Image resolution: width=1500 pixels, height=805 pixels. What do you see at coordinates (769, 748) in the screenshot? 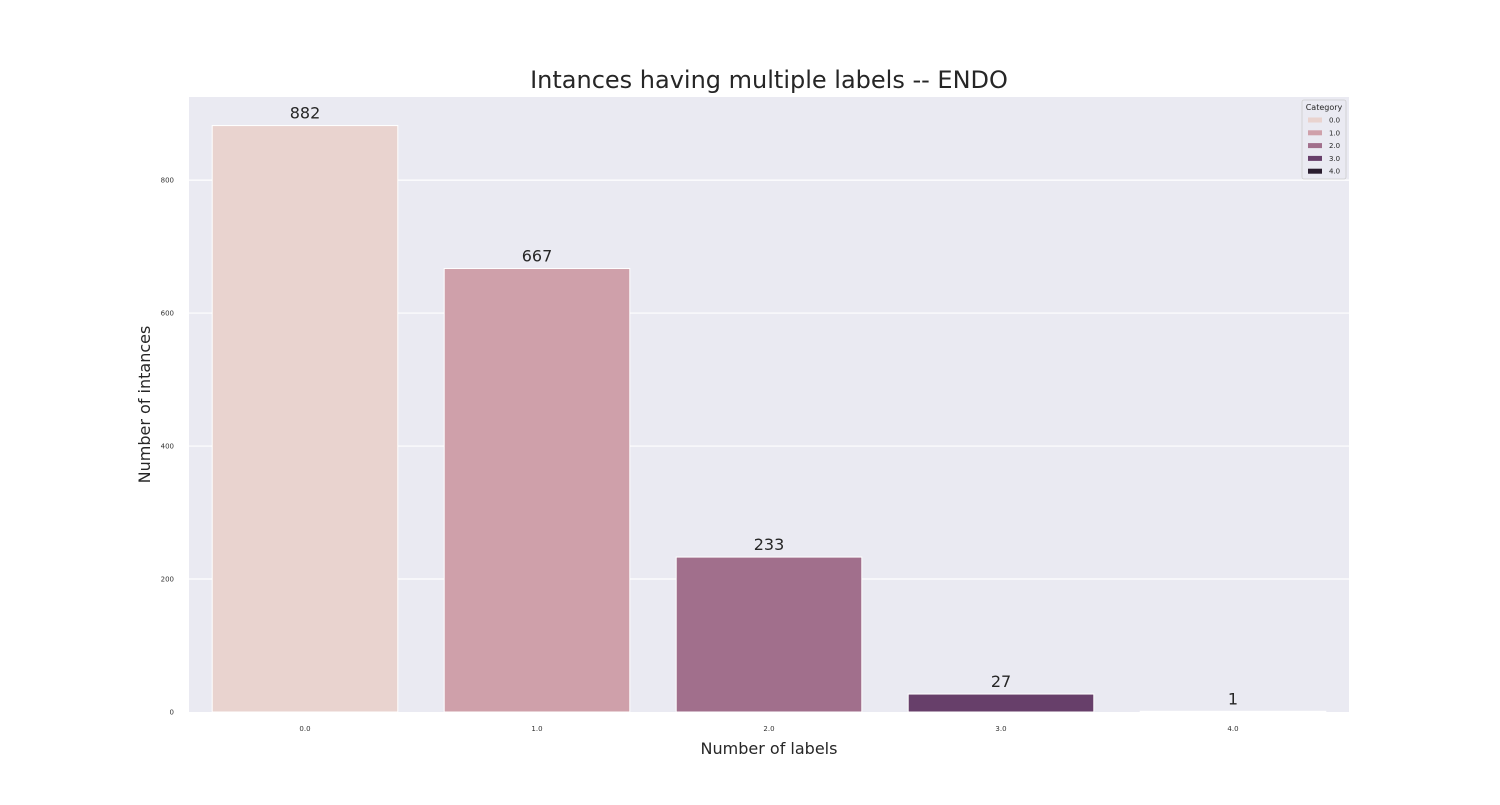
I see `x-axis-label: Number of labels` at bounding box center [769, 748].